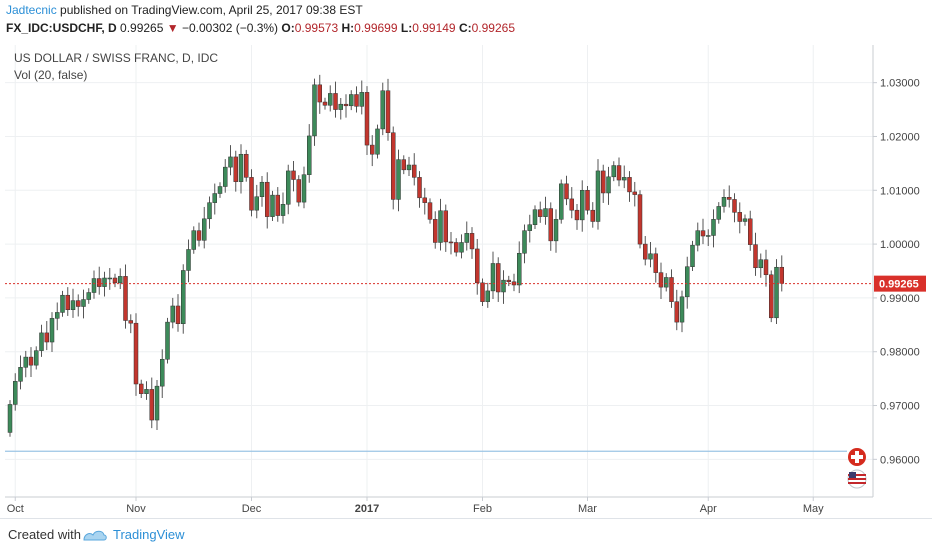 Image resolution: width=932 pixels, height=551 pixels. Describe the element at coordinates (44, 534) in the screenshot. I see `created-with-text: Created with` at that location.